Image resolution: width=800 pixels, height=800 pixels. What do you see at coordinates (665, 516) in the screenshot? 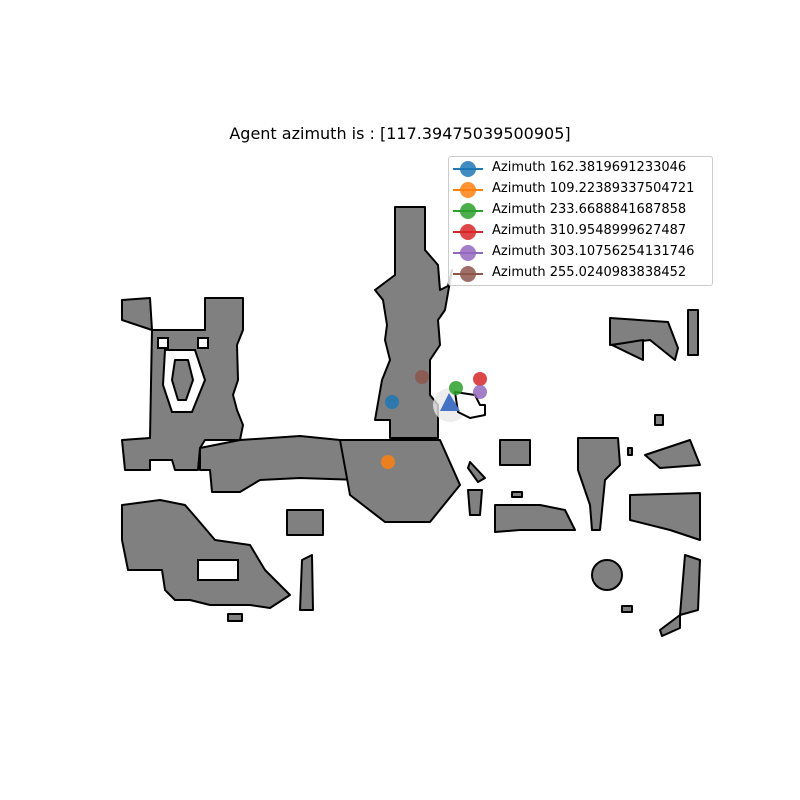
I see `map-region-right-block` at bounding box center [665, 516].